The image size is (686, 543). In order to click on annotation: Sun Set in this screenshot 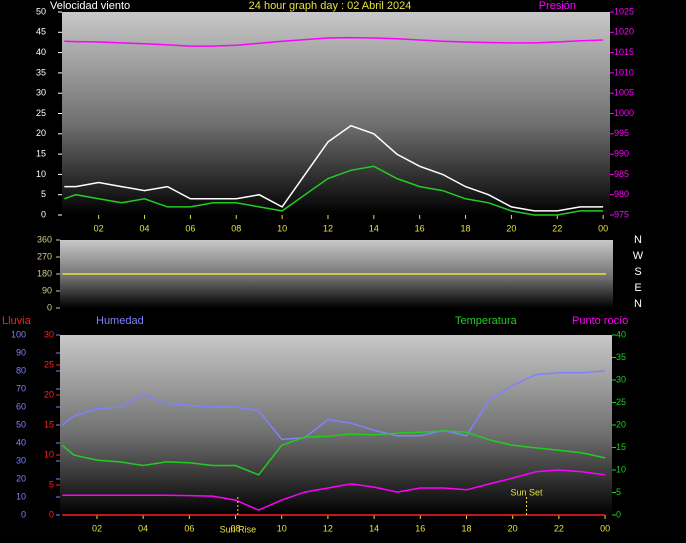, I will do `click(527, 492)`.